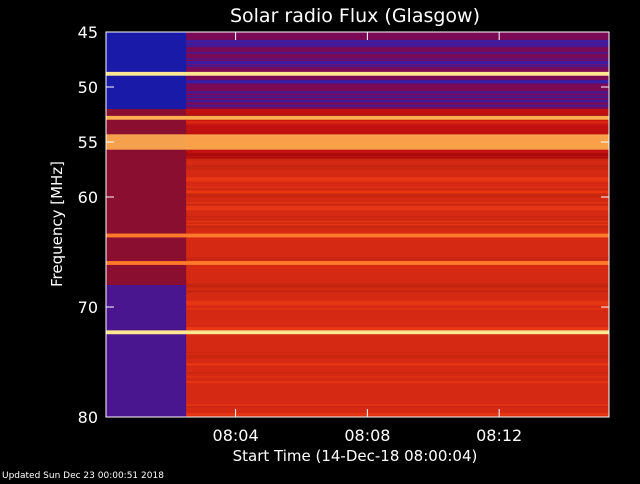 This screenshot has width=640, height=484. I want to click on y-tick-label: 45, so click(88, 32).